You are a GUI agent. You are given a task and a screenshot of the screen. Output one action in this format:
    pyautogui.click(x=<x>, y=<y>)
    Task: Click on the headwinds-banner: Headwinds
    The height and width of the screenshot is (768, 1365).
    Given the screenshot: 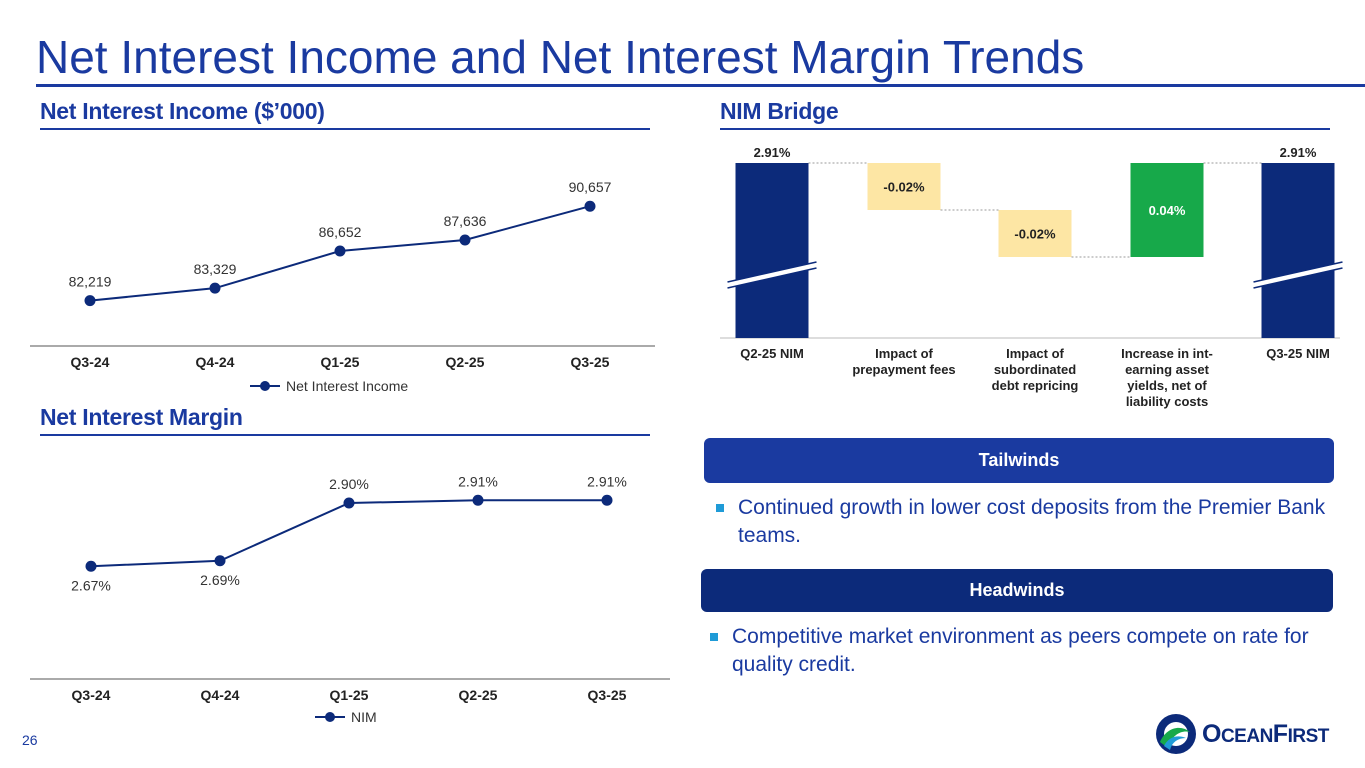 What is the action you would take?
    pyautogui.click(x=1017, y=590)
    